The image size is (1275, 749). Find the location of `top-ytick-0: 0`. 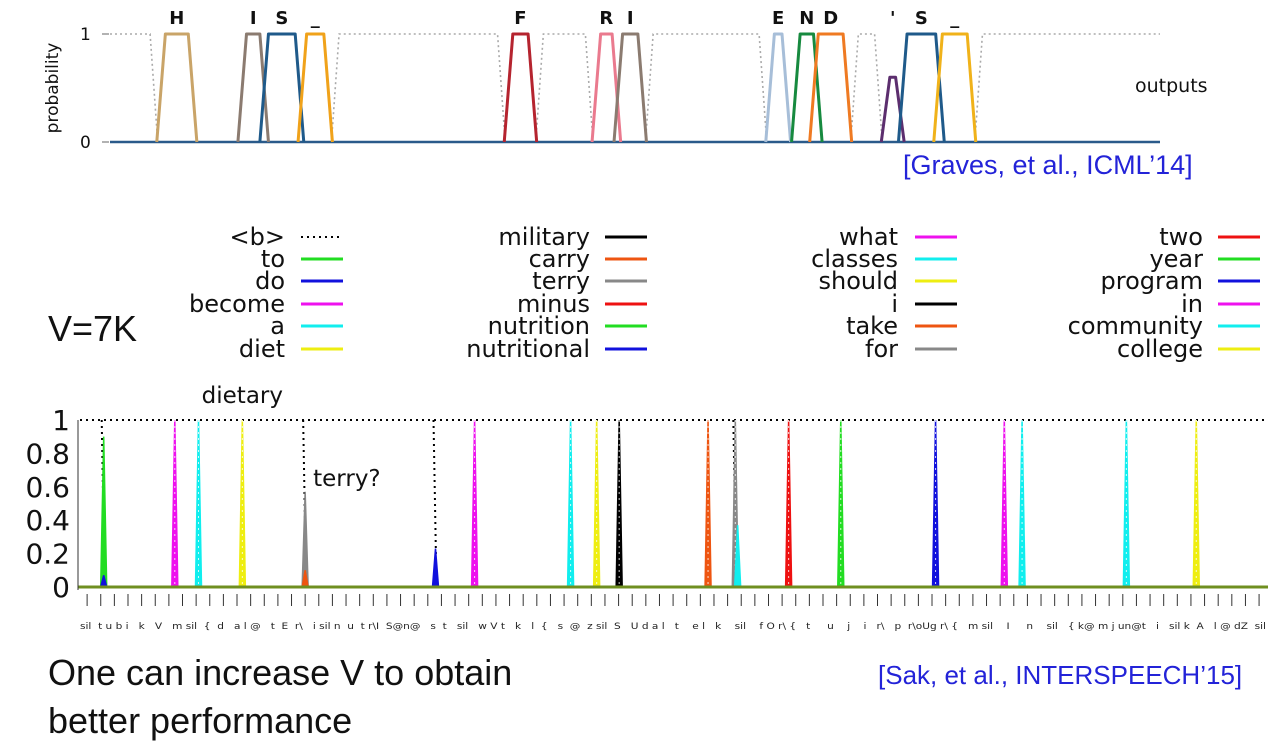

top-ytick-0: 0 is located at coordinates (85, 143).